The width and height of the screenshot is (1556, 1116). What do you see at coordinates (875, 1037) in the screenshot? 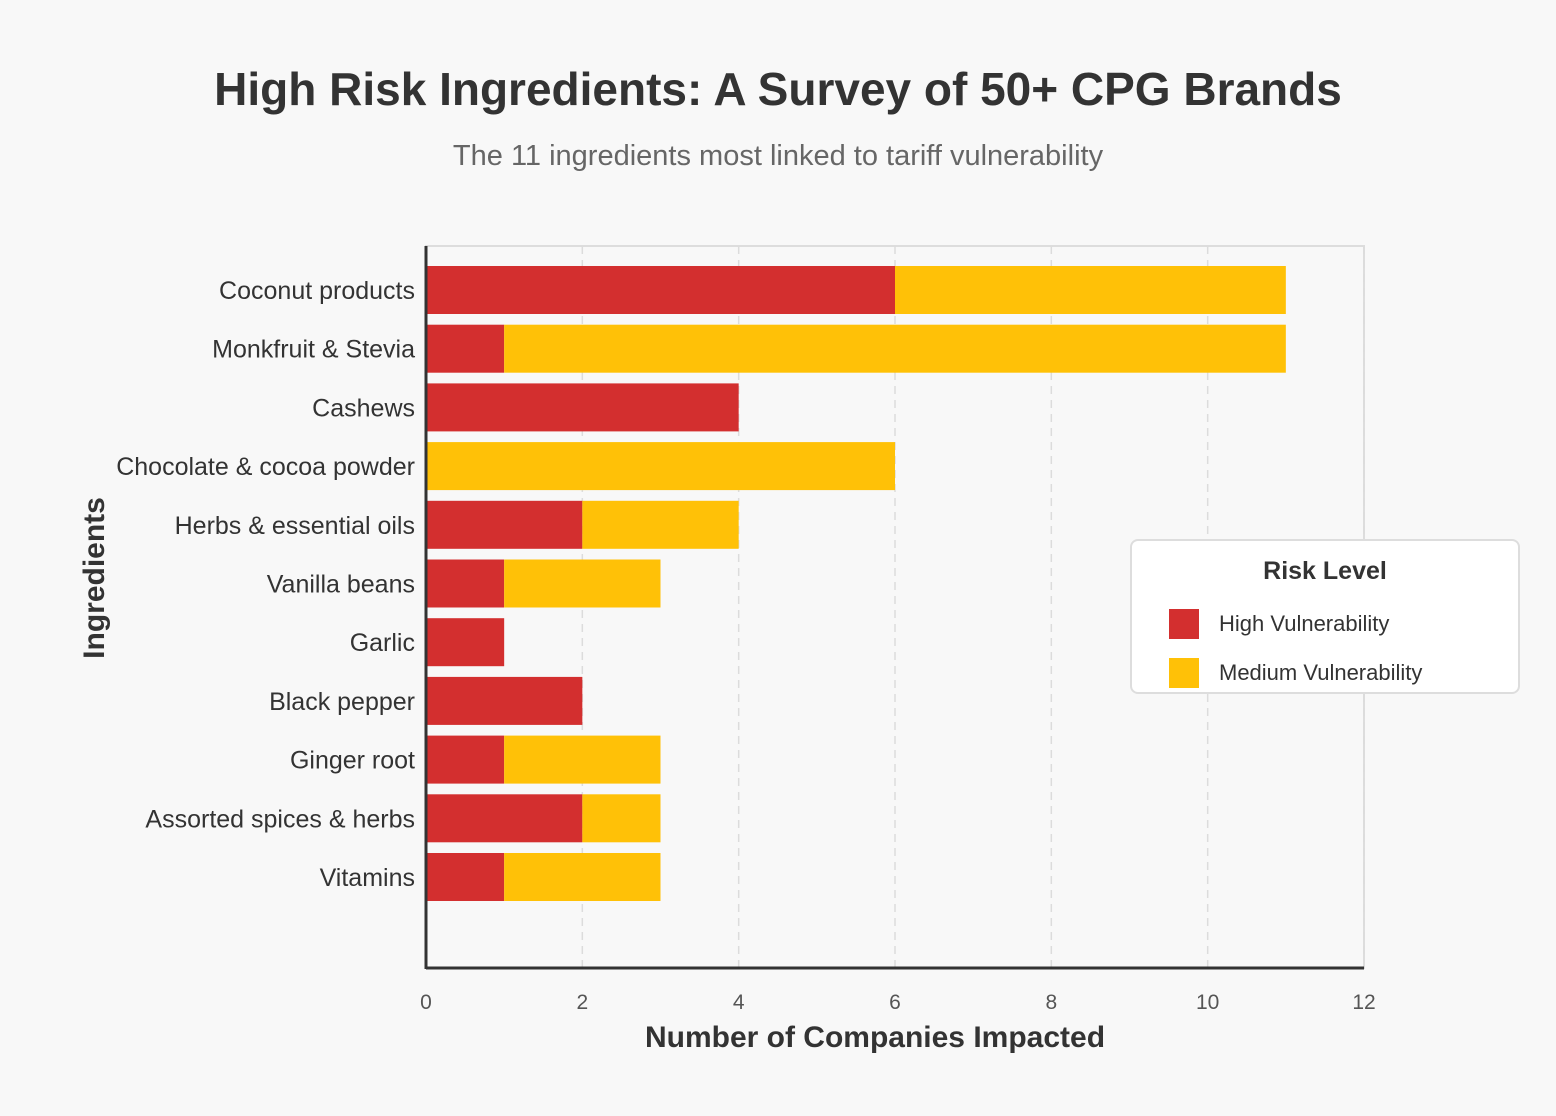
I see `x-axis-title: Number of Companies Impacted` at bounding box center [875, 1037].